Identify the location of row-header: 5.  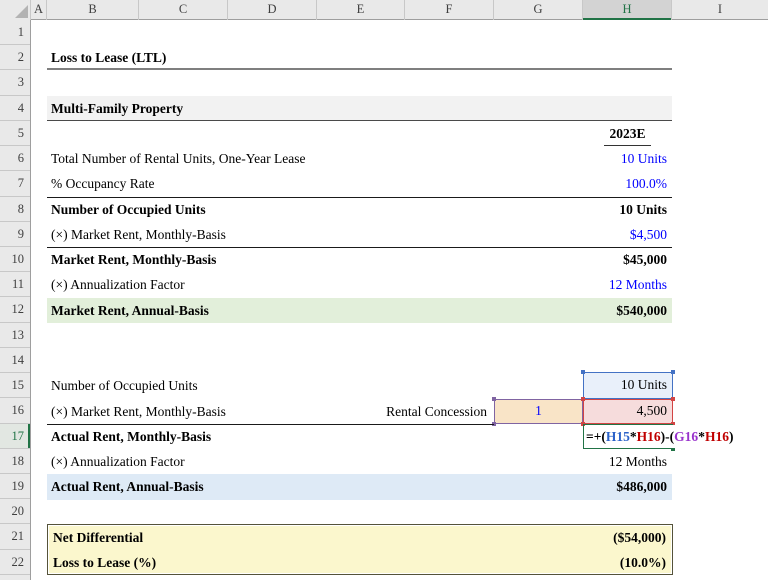
(15, 134).